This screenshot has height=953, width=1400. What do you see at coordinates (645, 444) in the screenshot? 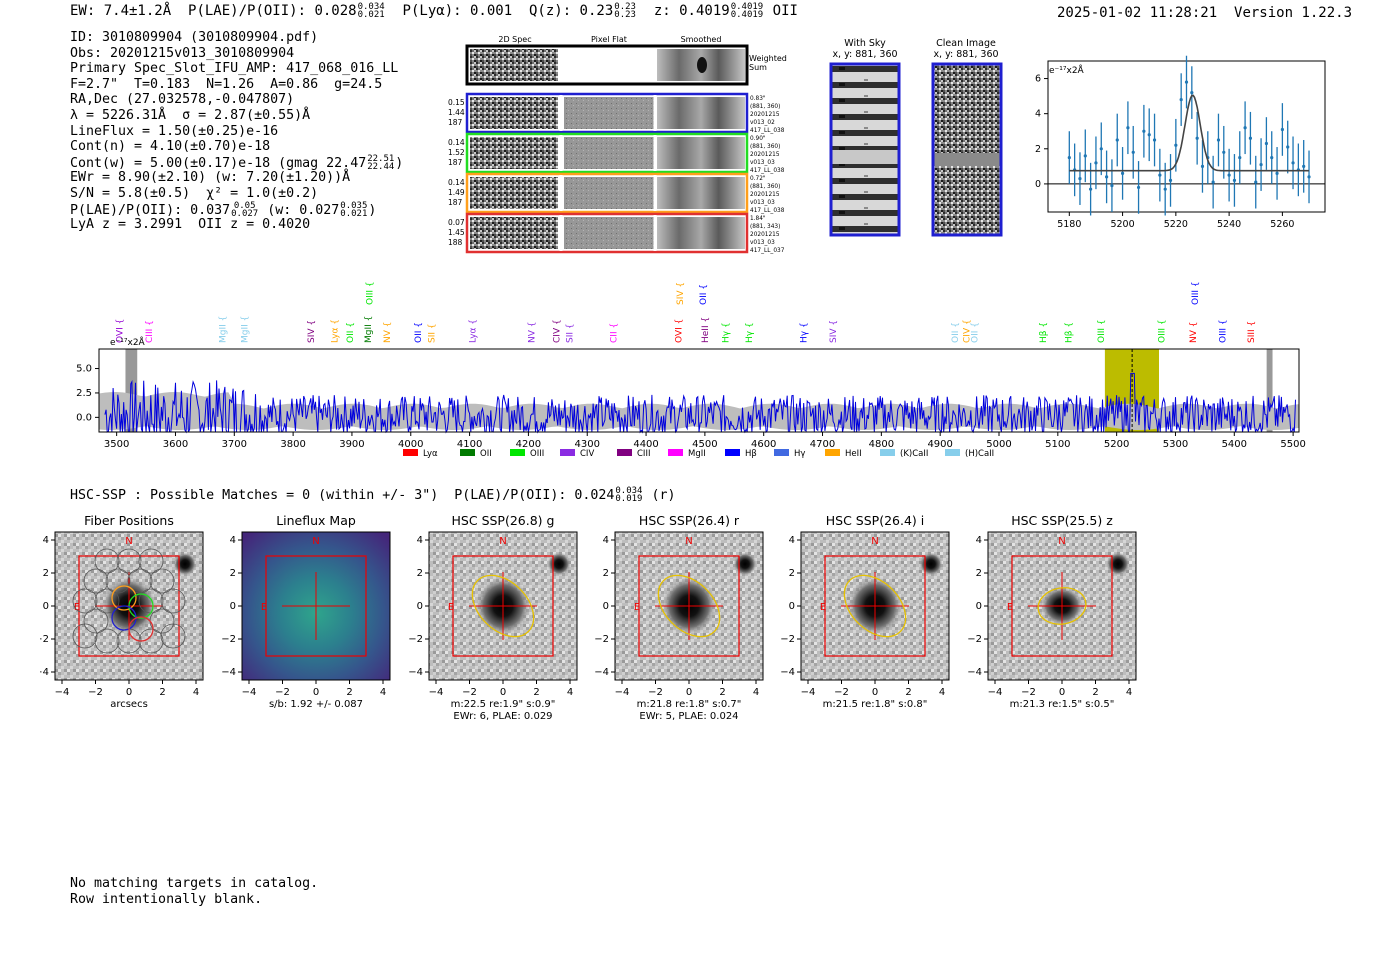
I see `spectrum-xtick-label: 4400` at bounding box center [645, 444].